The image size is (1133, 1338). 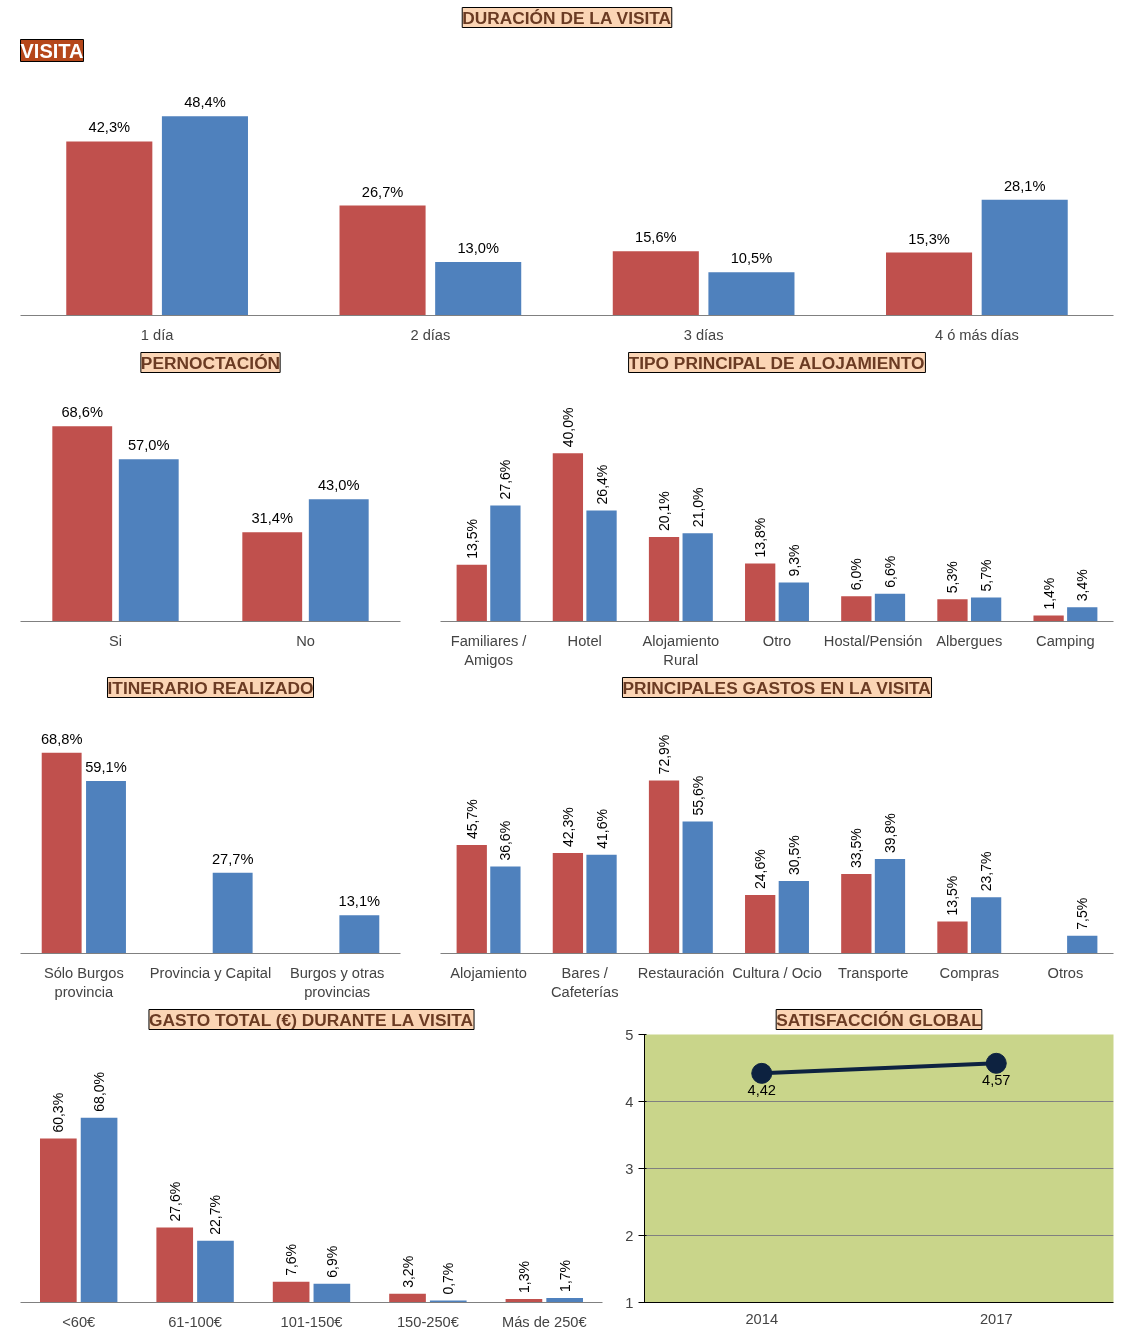 What do you see at coordinates (478, 248) in the screenshot?
I see `data-label: 13,0%` at bounding box center [478, 248].